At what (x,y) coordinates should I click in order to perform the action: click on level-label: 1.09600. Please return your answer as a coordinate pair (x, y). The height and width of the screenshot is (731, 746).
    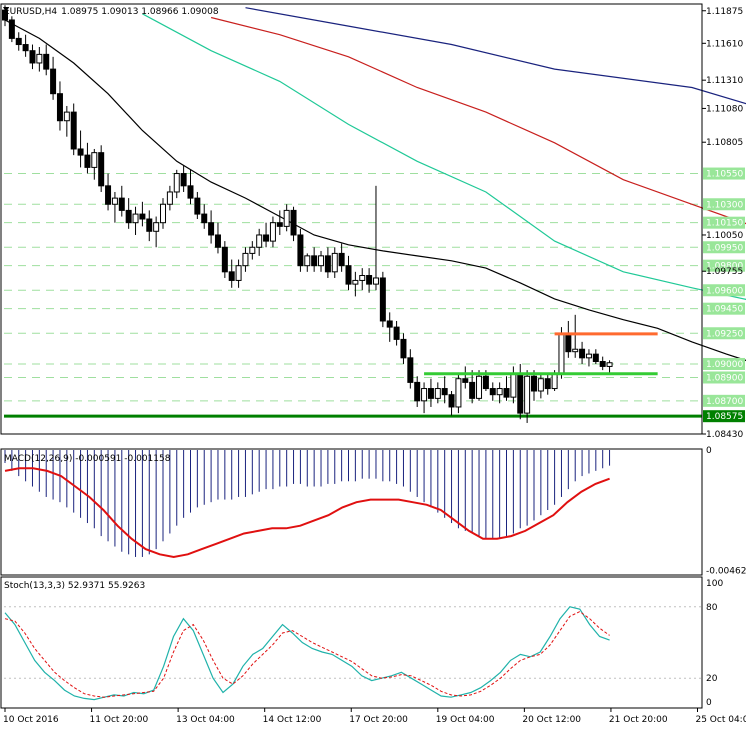
    Looking at the image, I should click on (724, 291).